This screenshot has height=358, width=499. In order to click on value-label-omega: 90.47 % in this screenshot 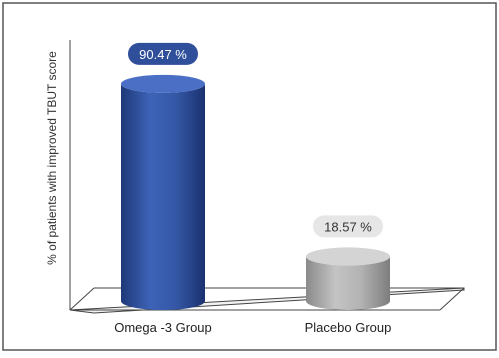, I will do `click(163, 53)`.